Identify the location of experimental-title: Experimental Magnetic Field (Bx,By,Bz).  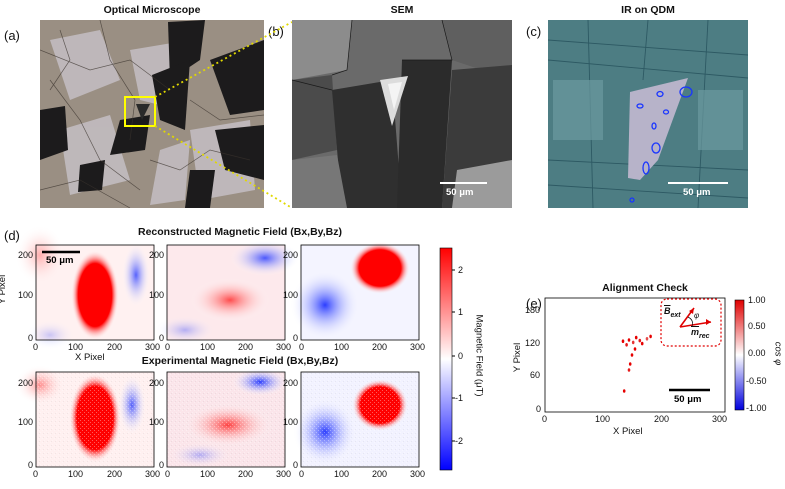
(240, 361).